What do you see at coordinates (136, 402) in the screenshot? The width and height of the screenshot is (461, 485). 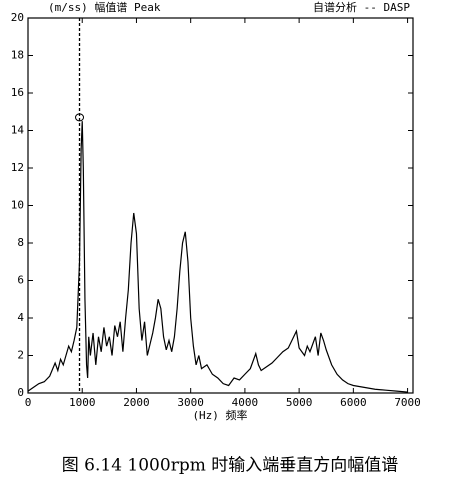 I see `x-tick-label: 2000` at bounding box center [136, 402].